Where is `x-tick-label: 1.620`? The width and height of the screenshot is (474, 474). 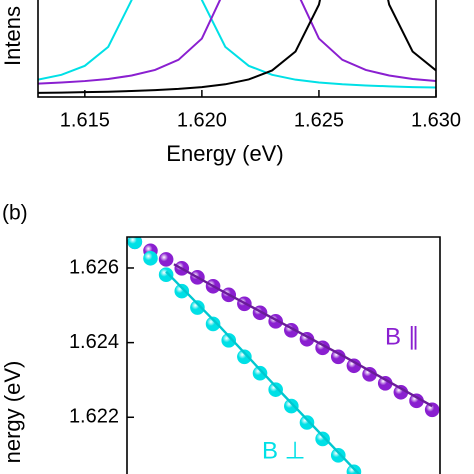 x-tick-label: 1.620 is located at coordinates (202, 120).